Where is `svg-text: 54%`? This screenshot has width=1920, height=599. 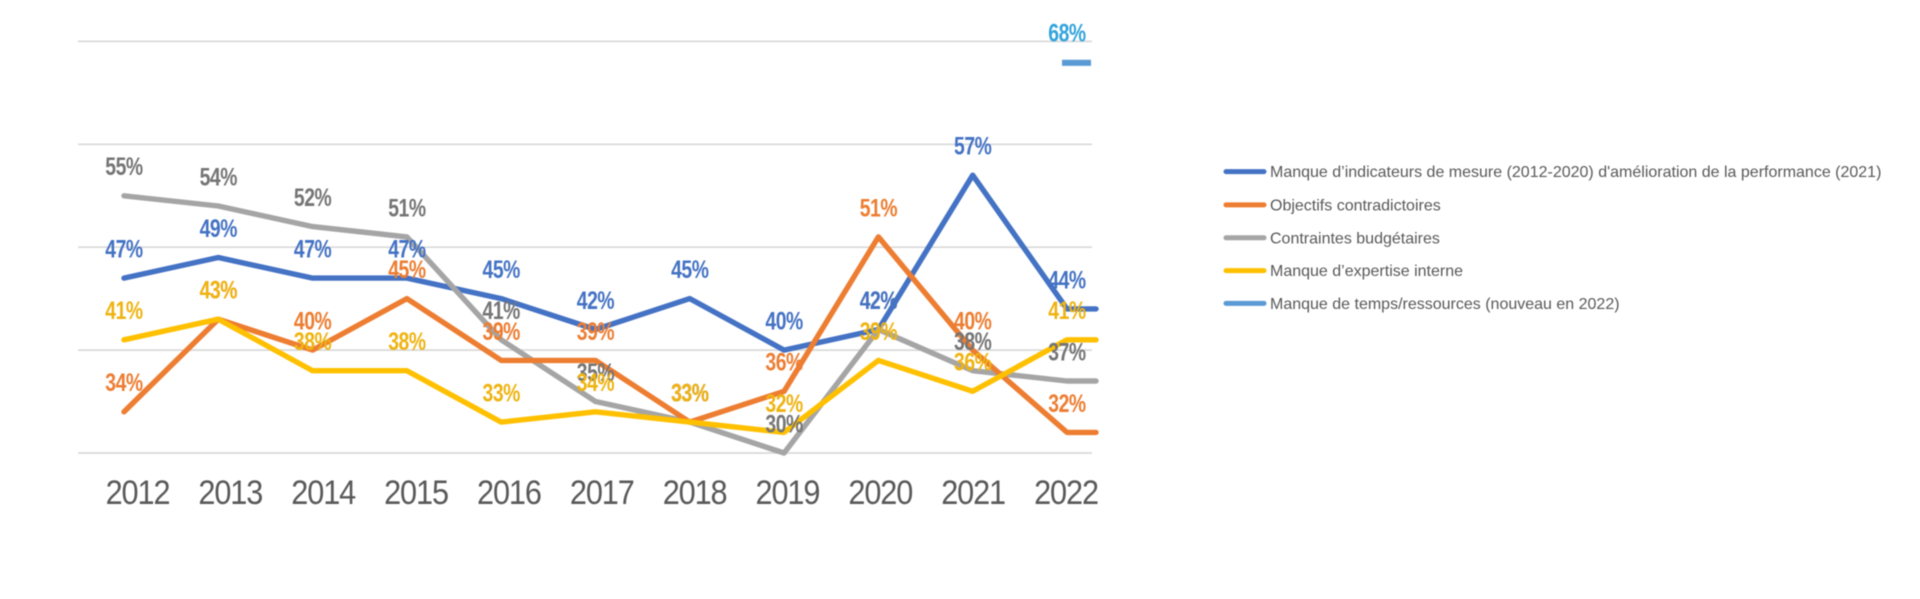
svg-text: 54% is located at coordinates (219, 177).